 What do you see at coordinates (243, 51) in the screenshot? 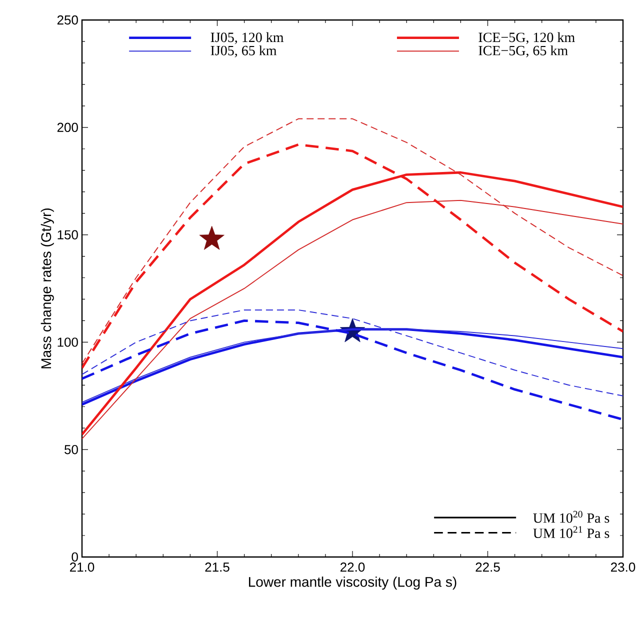
I see `legend-label: IJ05, 65 km` at bounding box center [243, 51].